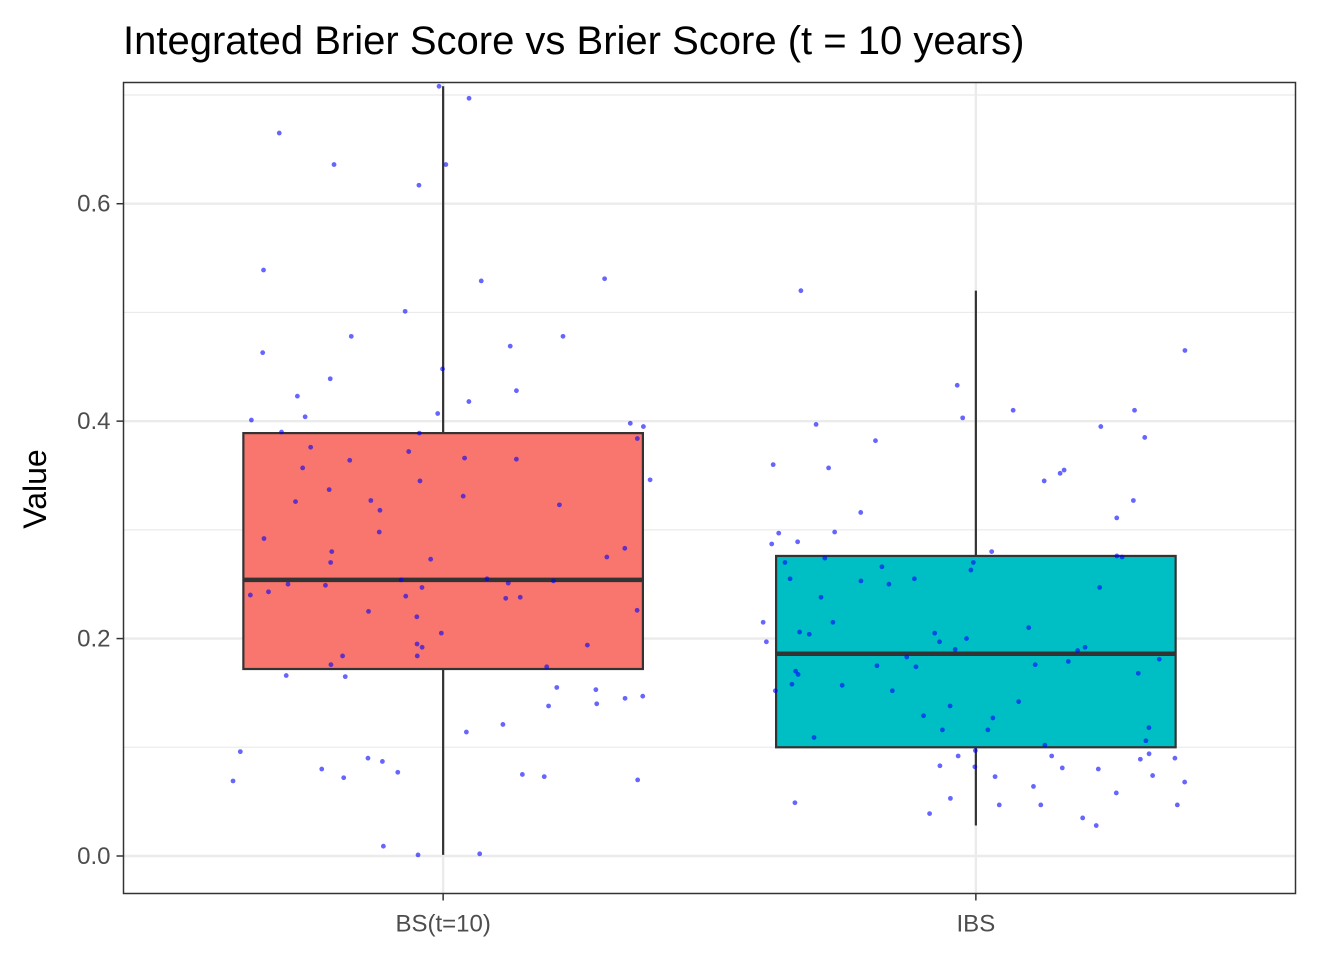 The width and height of the screenshot is (1344, 960). Describe the element at coordinates (93, 421) in the screenshot. I see `y-tick-label: 0.4` at that location.